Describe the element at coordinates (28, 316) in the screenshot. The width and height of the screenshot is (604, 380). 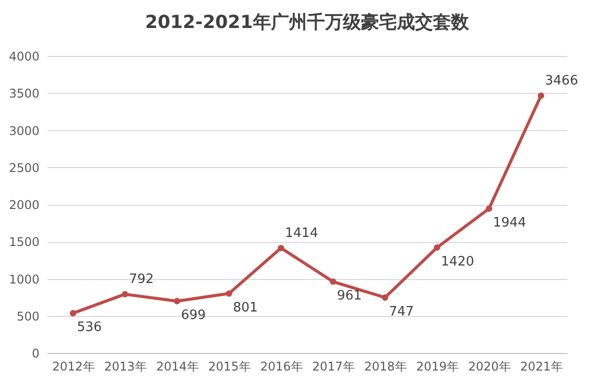
I see `y-tick-label: 500` at that location.